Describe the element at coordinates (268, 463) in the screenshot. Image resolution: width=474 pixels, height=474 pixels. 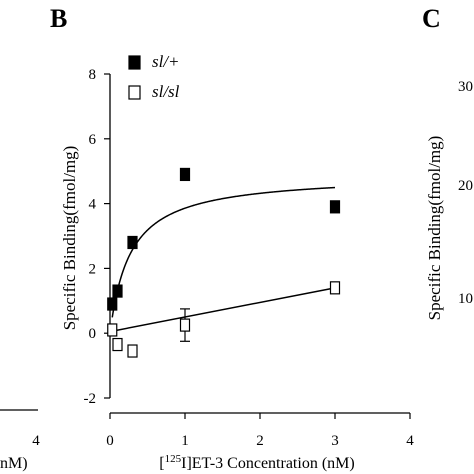
I see `x-axis-label-rest: I]ET-3 Concentration (nM)` at that location.